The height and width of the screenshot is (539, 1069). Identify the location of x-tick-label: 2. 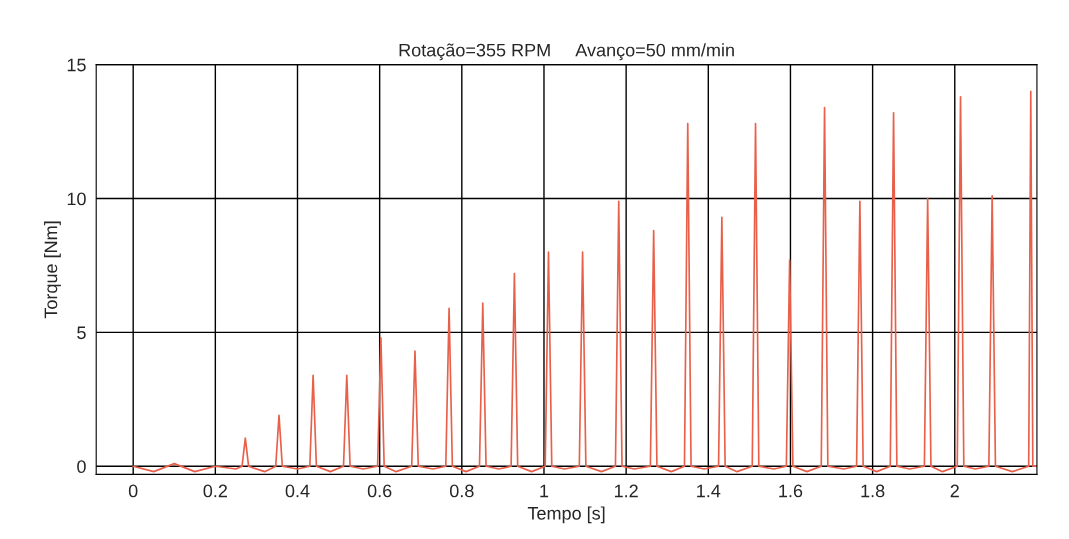
(954, 491).